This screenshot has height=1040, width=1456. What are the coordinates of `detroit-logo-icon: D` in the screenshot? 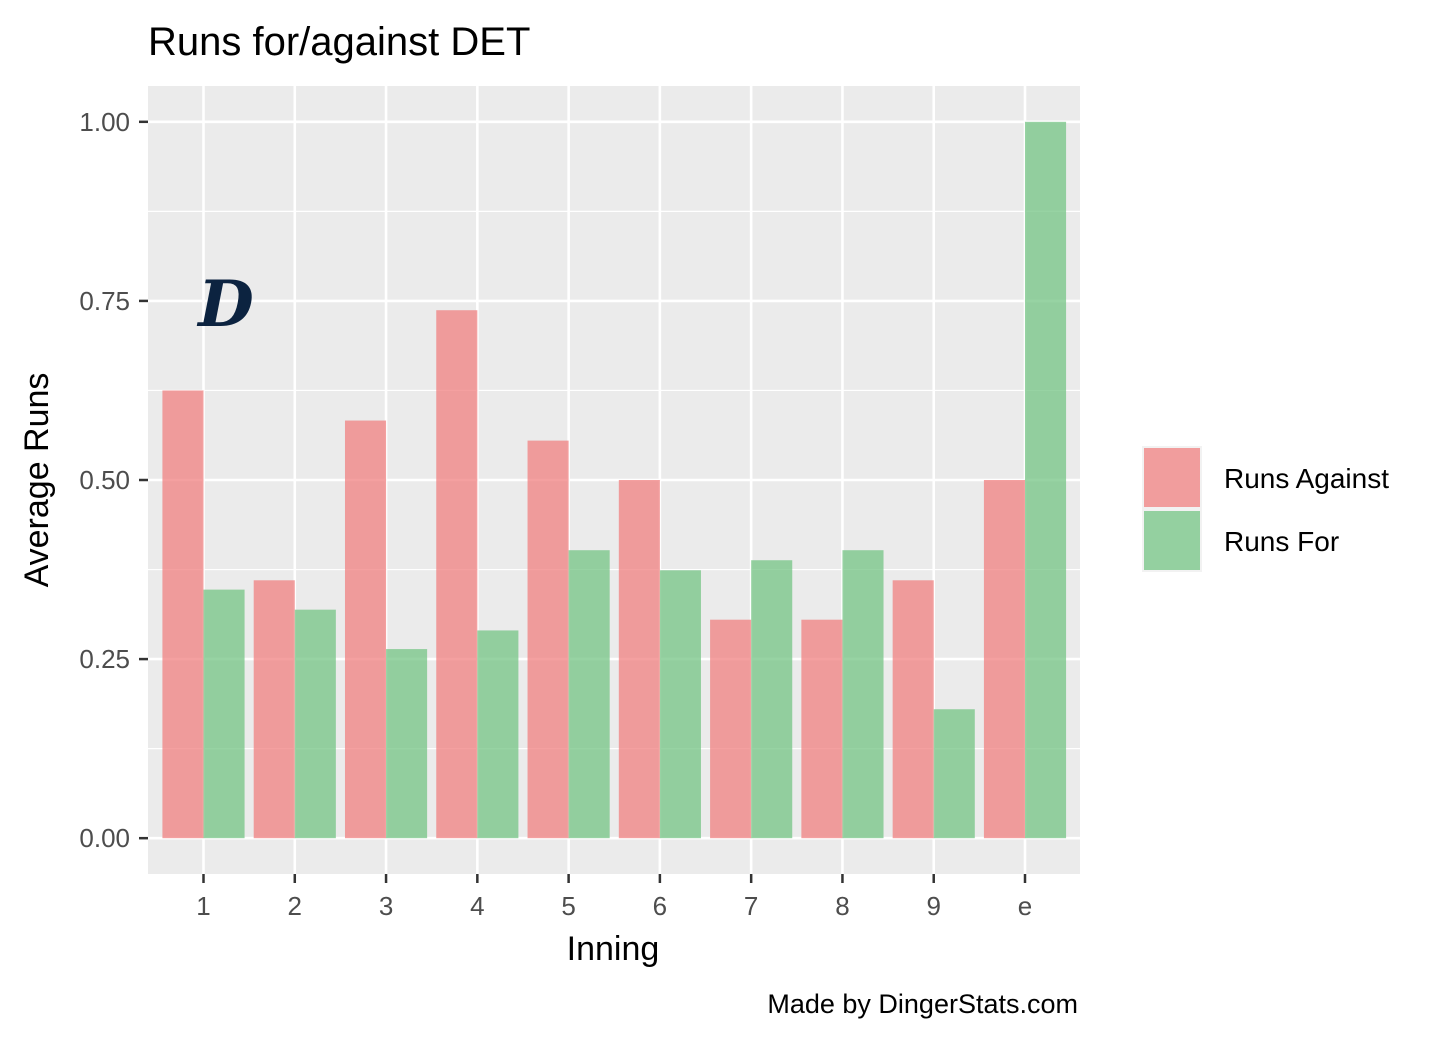 It's located at (225, 304).